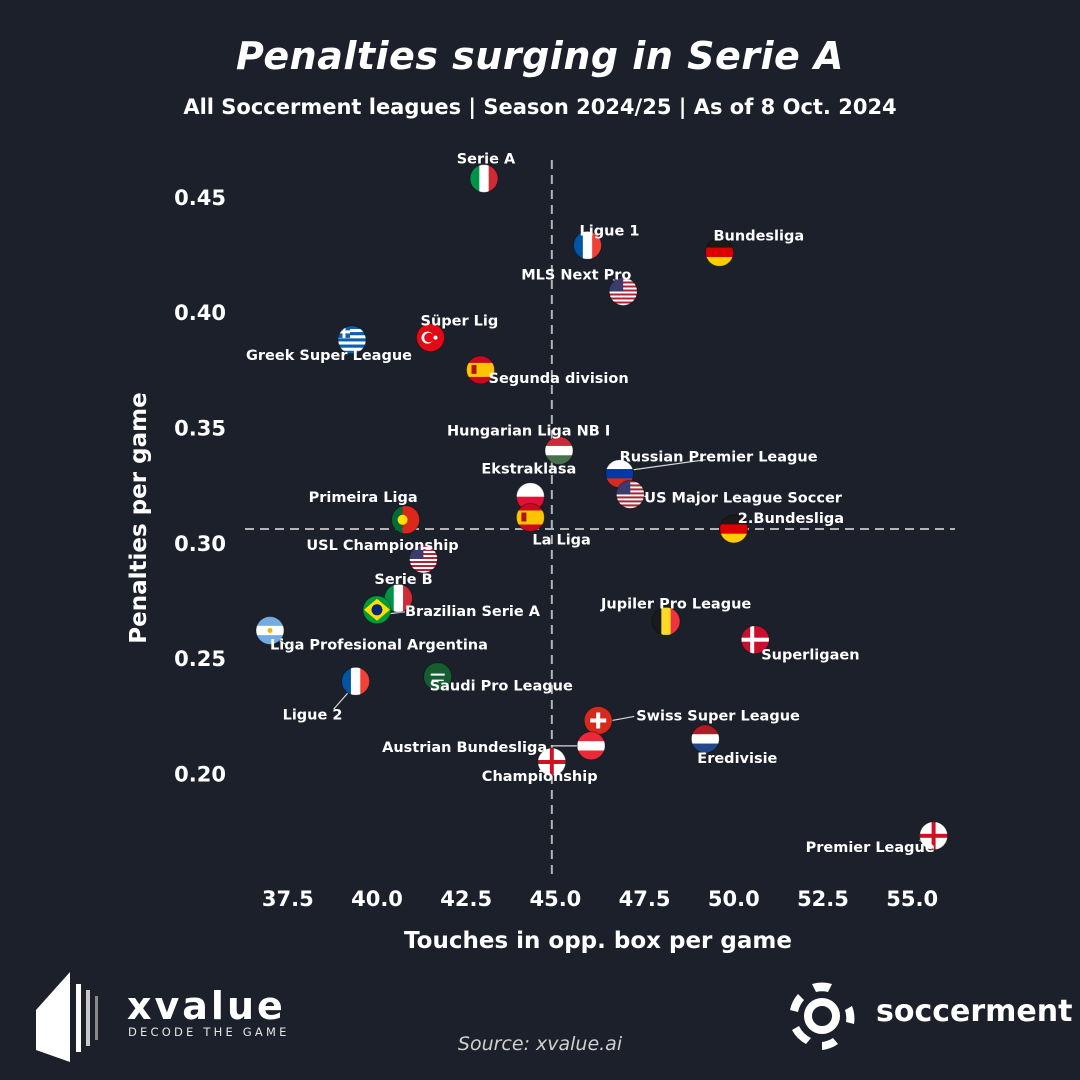 This screenshot has width=1080, height=1080. I want to click on x-axis-ticks: 37.5 40.0 42.5 45.0 47.5 50.0 52.5 55.0, so click(600, 899).